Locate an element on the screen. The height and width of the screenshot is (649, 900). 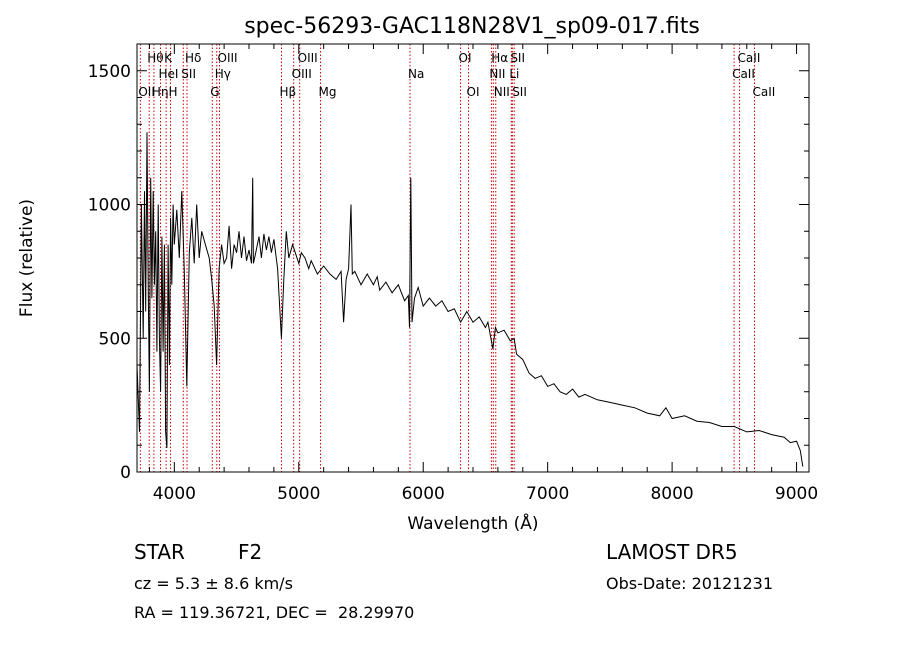
y-tick-label: 1000 is located at coordinates (109, 206).